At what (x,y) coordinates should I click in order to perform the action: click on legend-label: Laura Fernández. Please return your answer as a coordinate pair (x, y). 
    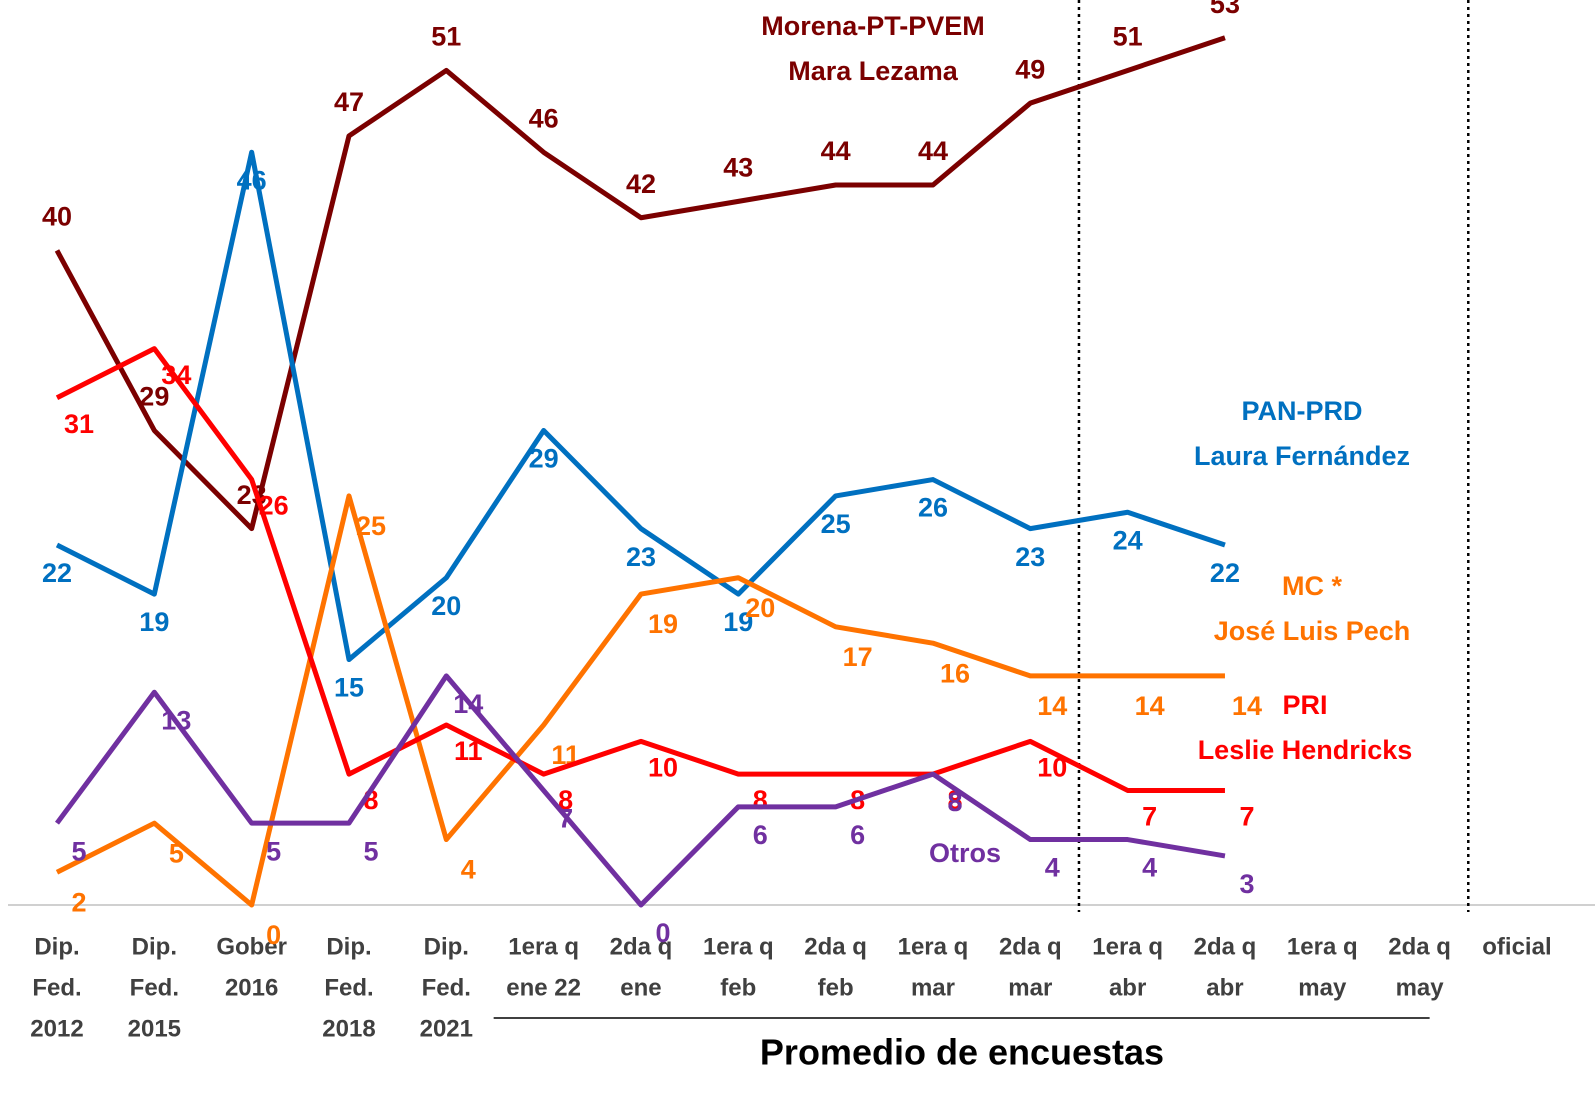
    Looking at the image, I should click on (1302, 456).